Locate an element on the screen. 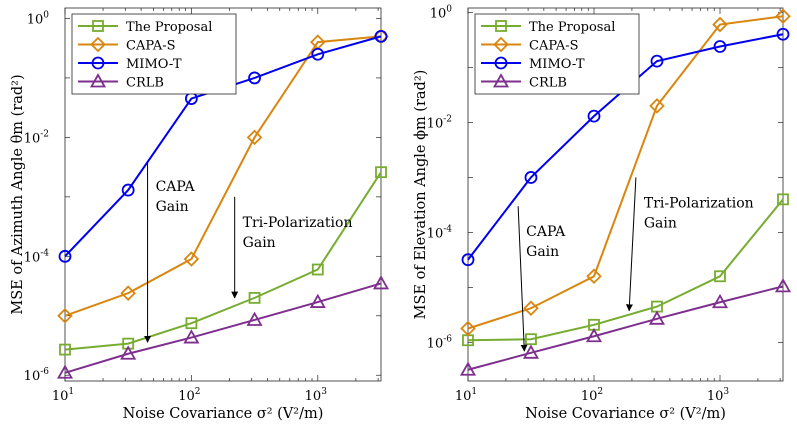 This screenshot has width=797, height=430. legend-label: CRLB is located at coordinates (548, 83).